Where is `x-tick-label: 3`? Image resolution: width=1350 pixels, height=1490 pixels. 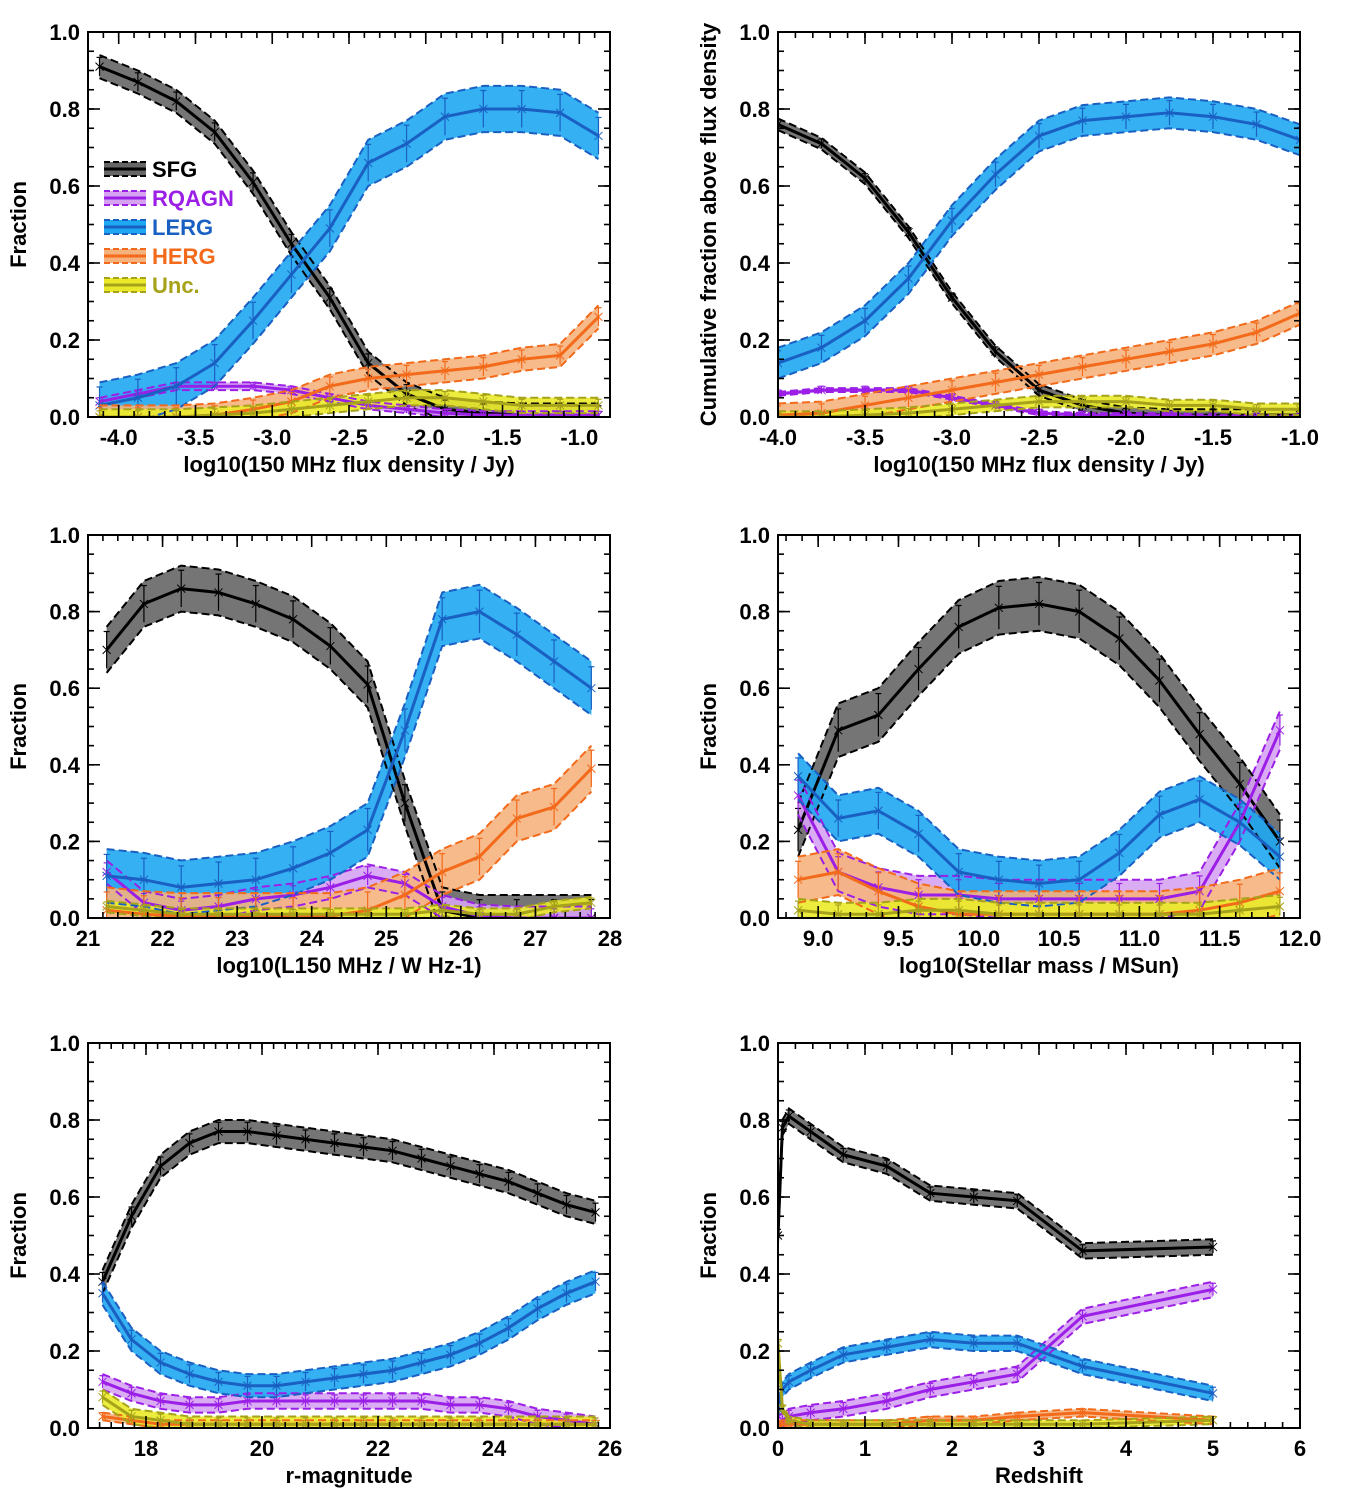
x-tick-label: 3 is located at coordinates (1039, 1448).